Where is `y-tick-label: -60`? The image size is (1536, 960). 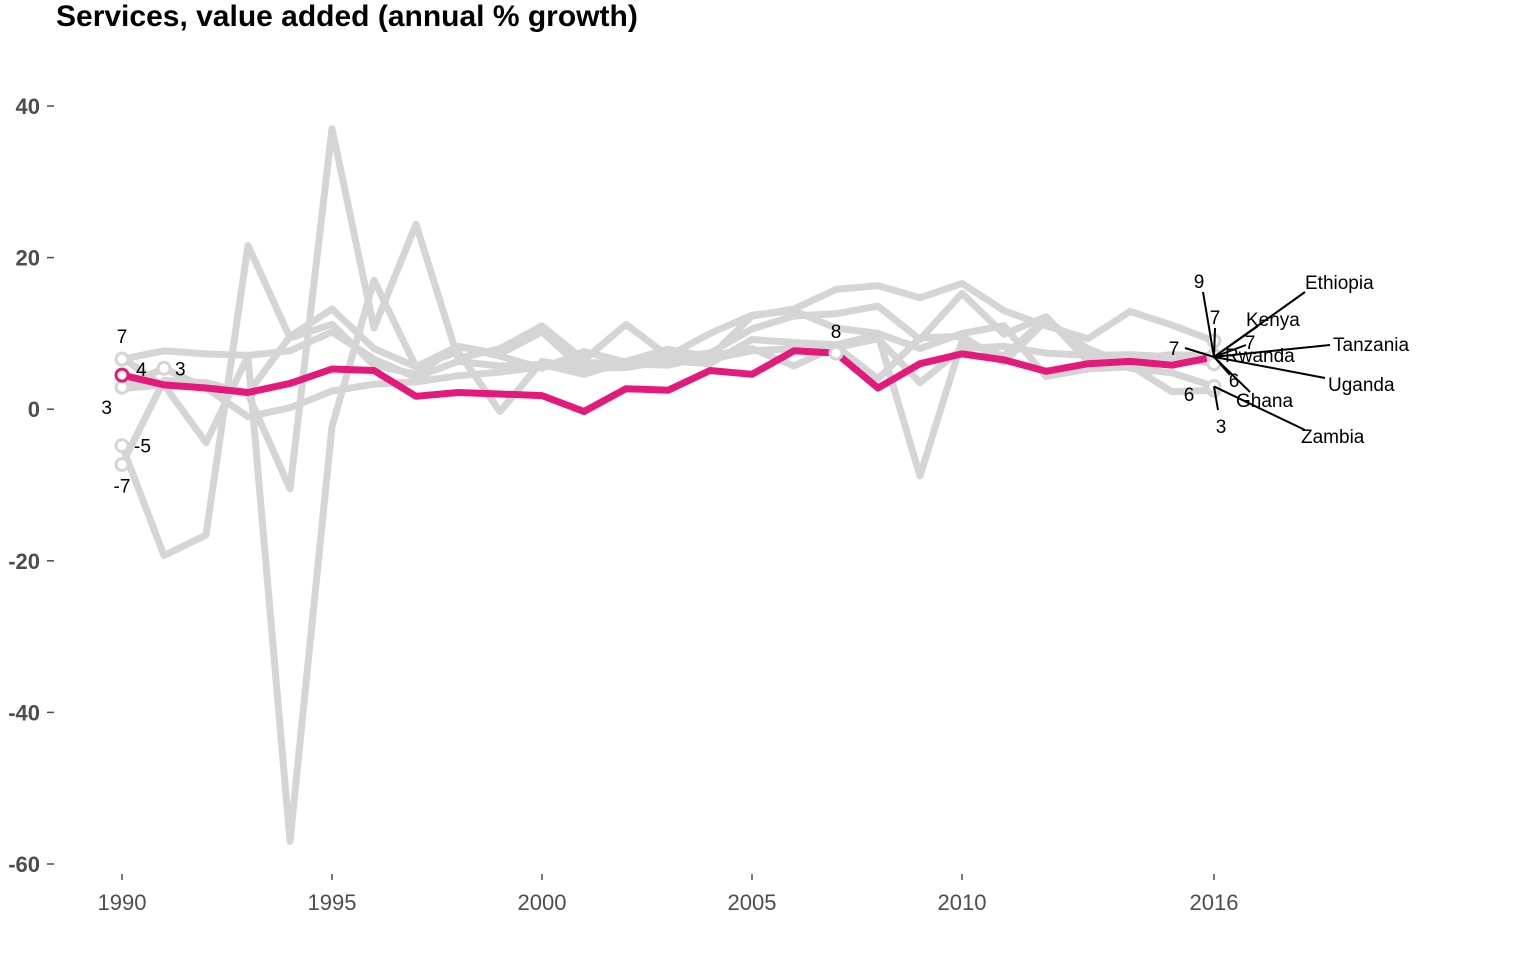 y-tick-label: -60 is located at coordinates (24, 864).